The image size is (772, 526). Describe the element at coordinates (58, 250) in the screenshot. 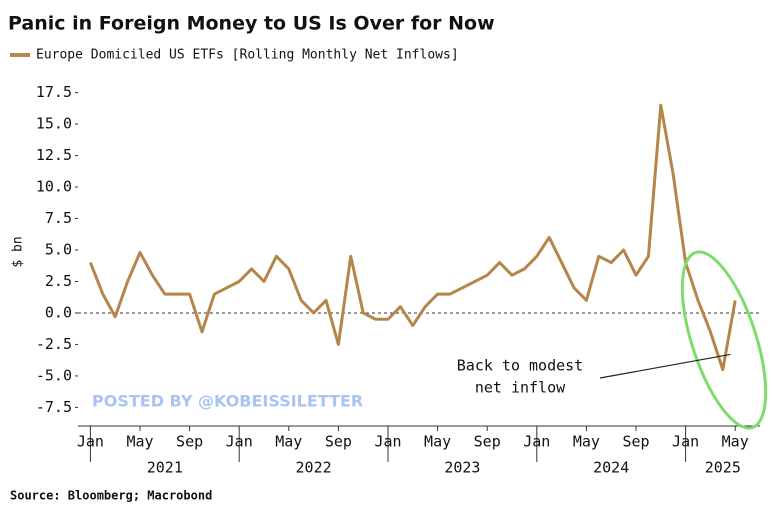

I see `y-tick-label: 5.0` at that location.